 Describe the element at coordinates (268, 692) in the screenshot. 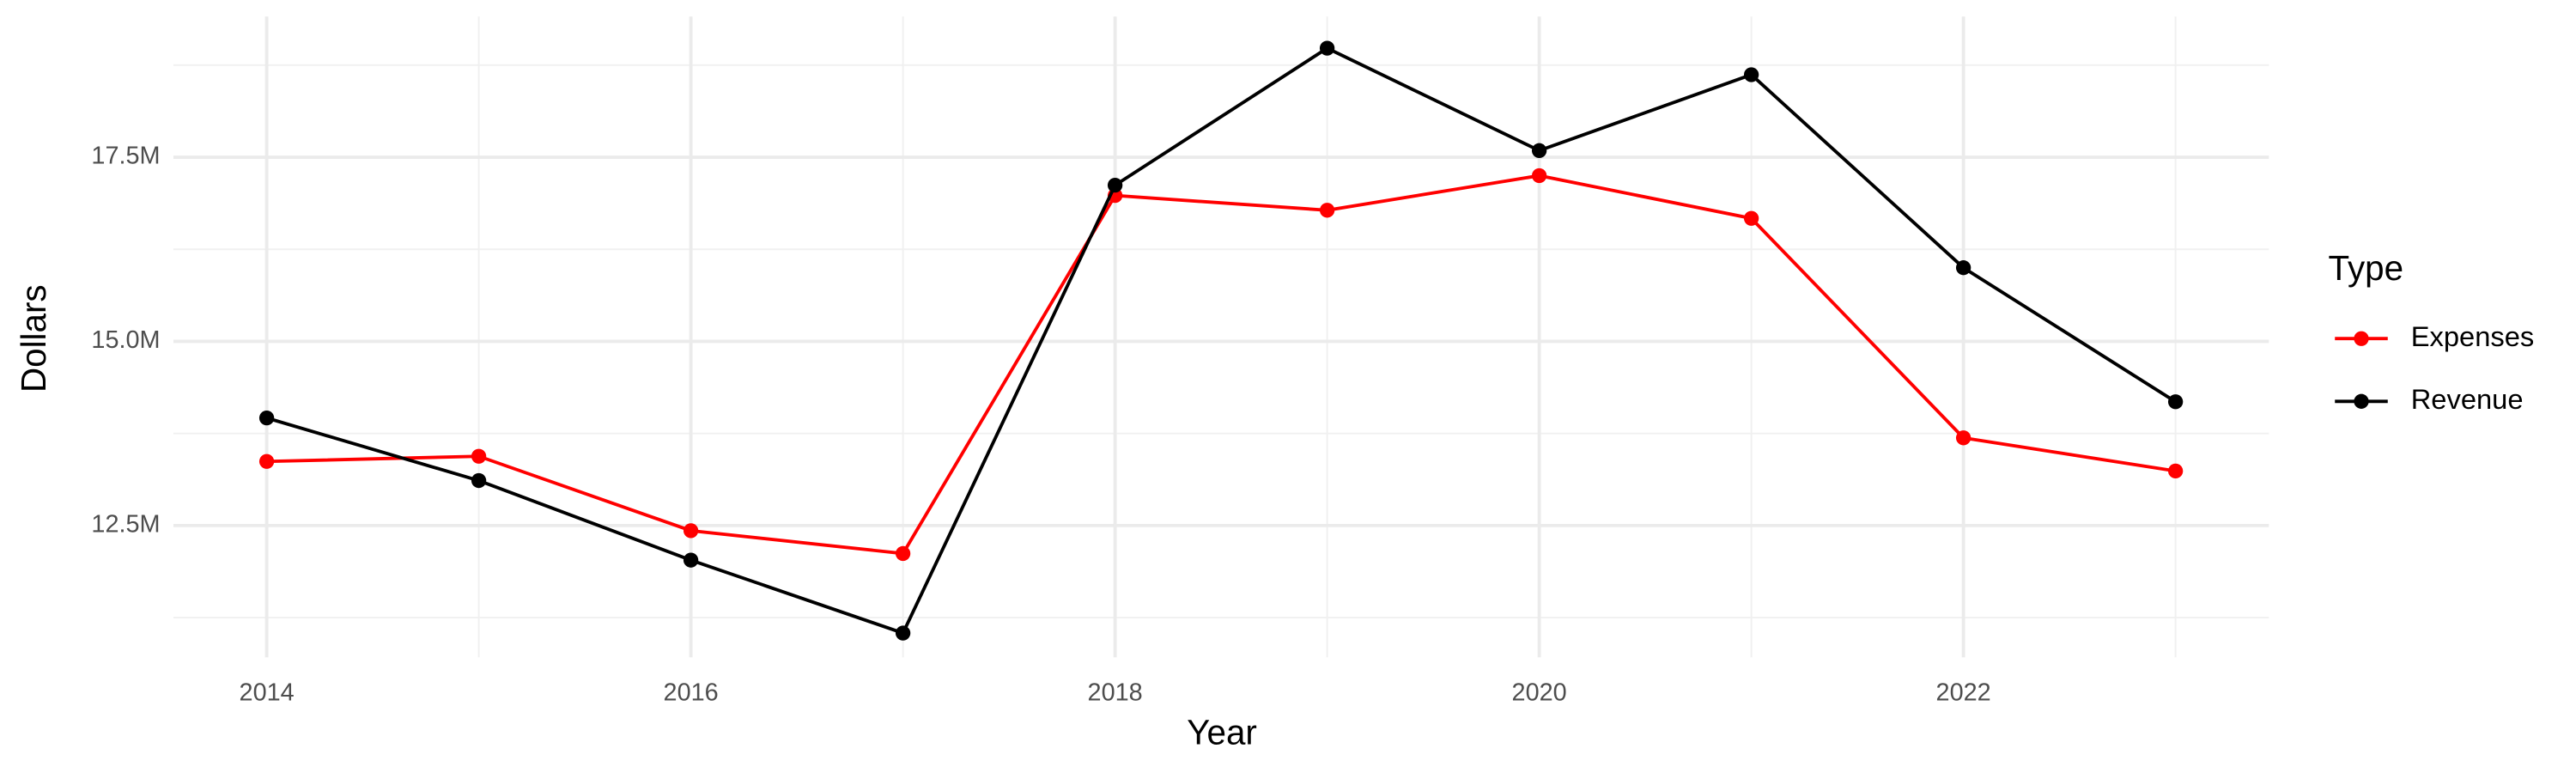

I see `x-tick-label: 2014` at that location.